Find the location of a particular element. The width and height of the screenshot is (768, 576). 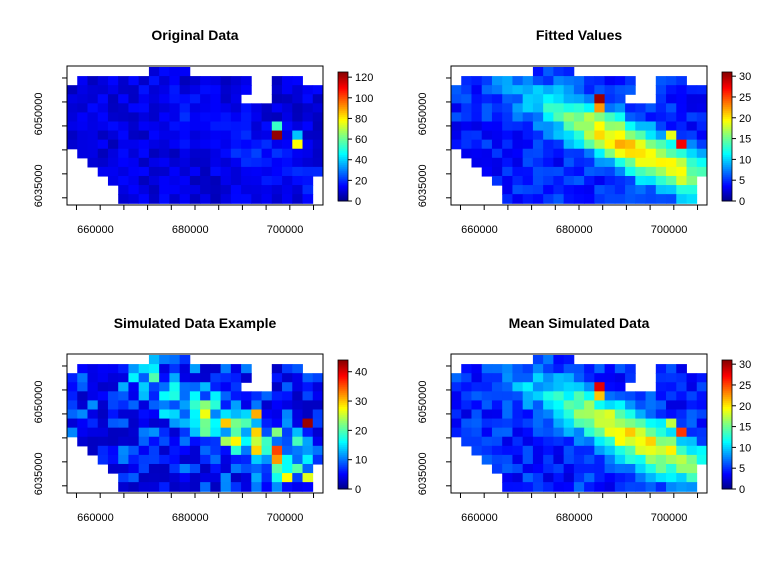

x-tick-label: 660000 is located at coordinates (95, 518).